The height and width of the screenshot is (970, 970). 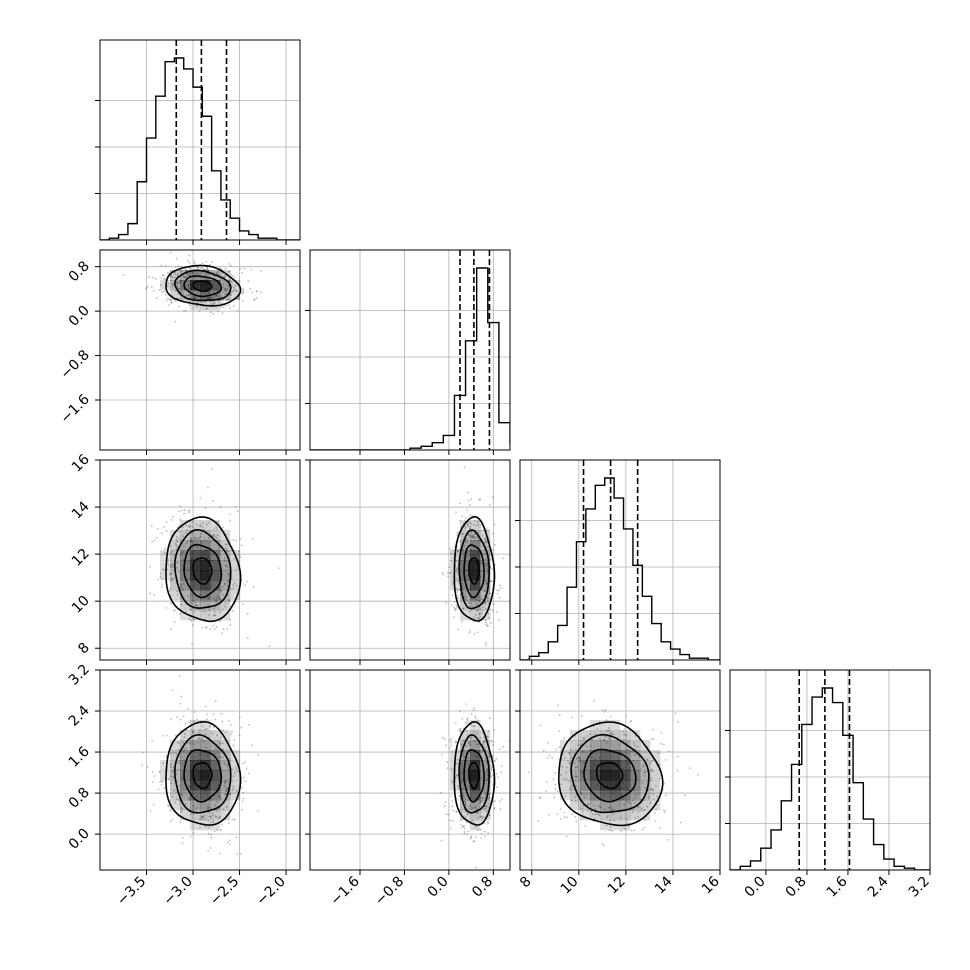 What do you see at coordinates (474, 568) in the screenshot?
I see `contour-line` at bounding box center [474, 568].